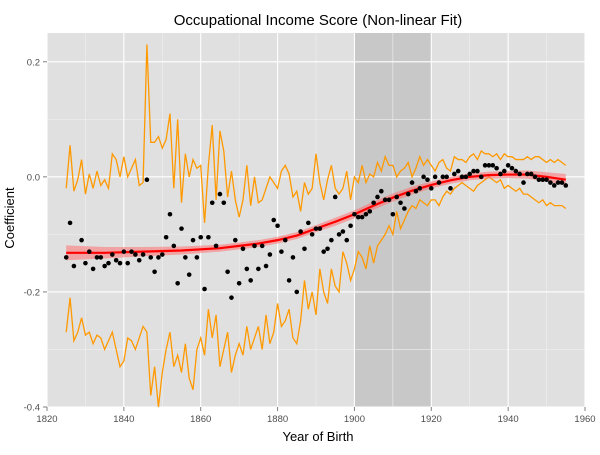 Image resolution: width=600 pixels, height=455 pixels. I want to click on x-tick-label: 1900, so click(354, 419).